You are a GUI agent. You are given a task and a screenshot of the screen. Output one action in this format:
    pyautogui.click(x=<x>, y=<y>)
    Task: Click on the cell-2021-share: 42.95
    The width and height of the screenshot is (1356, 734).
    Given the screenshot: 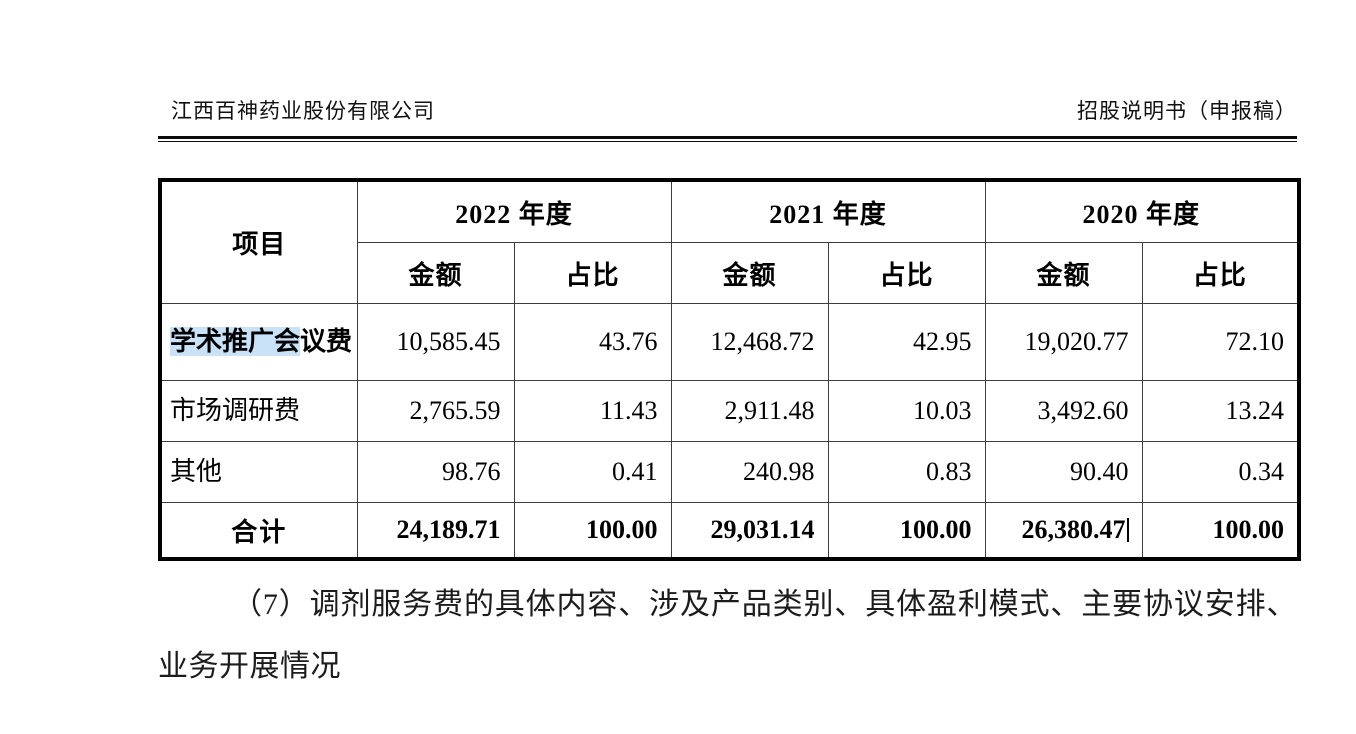 What is the action you would take?
    pyautogui.click(x=906, y=342)
    